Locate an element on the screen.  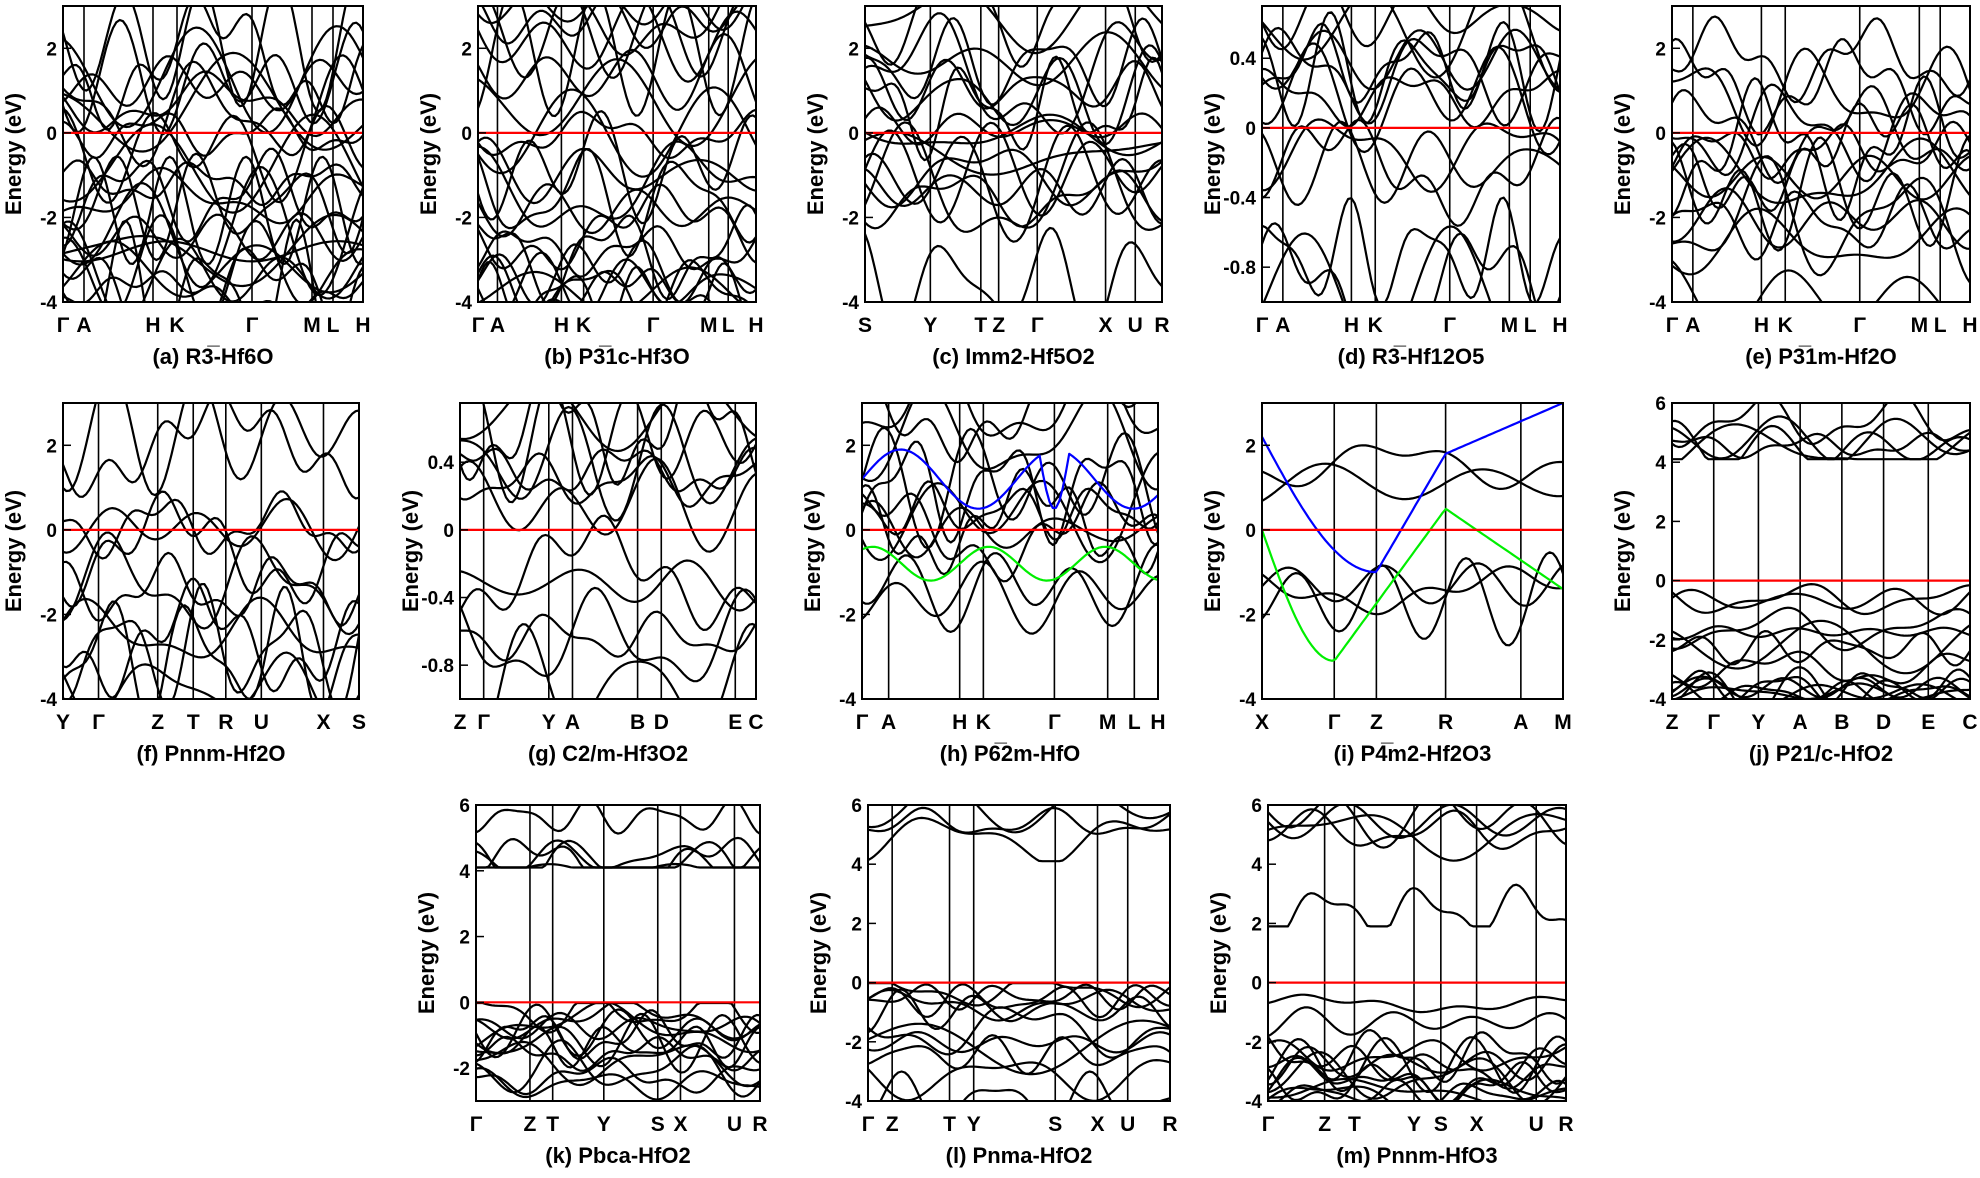
band-panel: -4 -2 0 2 X Γ Z R A M Energy (eV) (i) P4̅m2-Hf2O3 is located at coordinates (1386, 584).